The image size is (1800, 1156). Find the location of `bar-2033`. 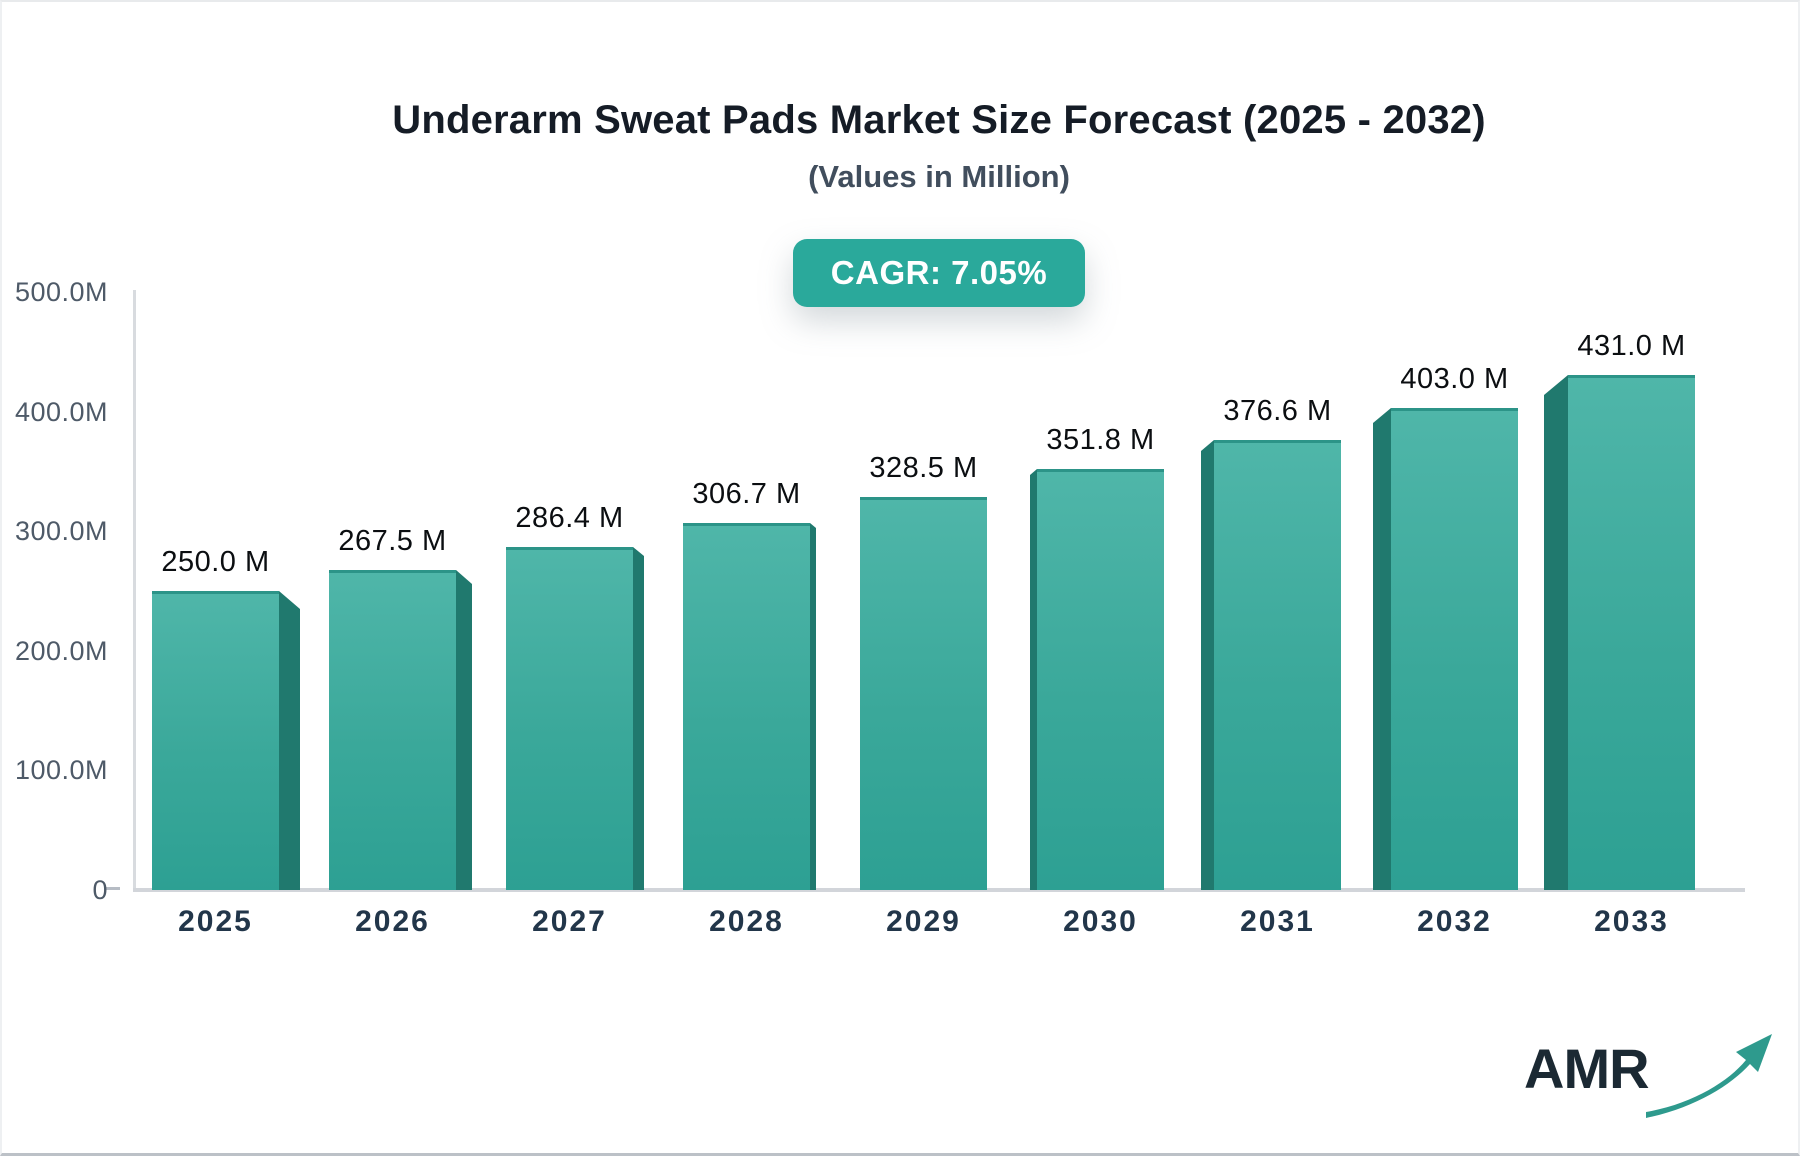

bar-2033 is located at coordinates (1631, 632).